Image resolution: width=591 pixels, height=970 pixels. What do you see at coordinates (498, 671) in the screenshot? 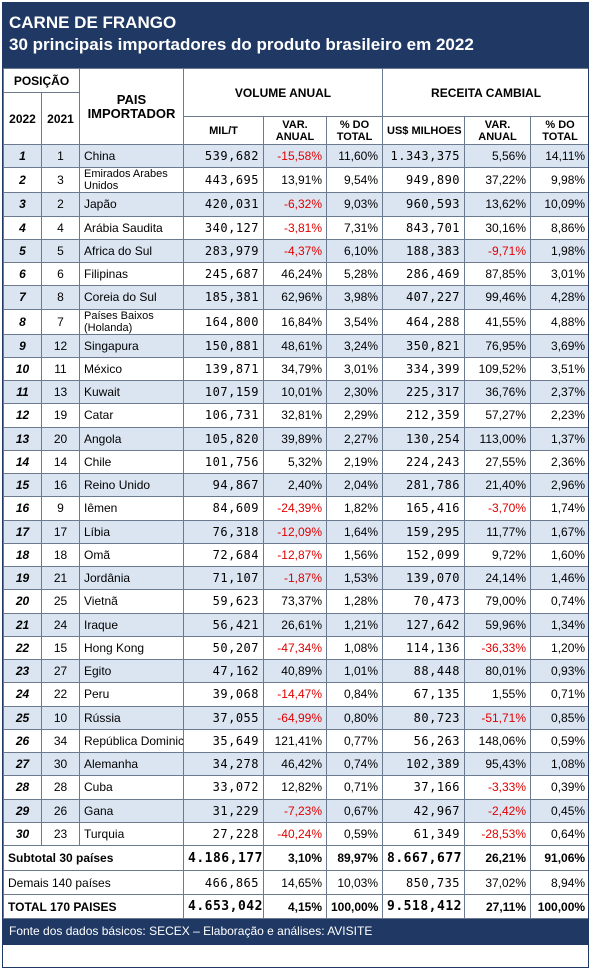
I see `receita-var: 80,01%` at bounding box center [498, 671].